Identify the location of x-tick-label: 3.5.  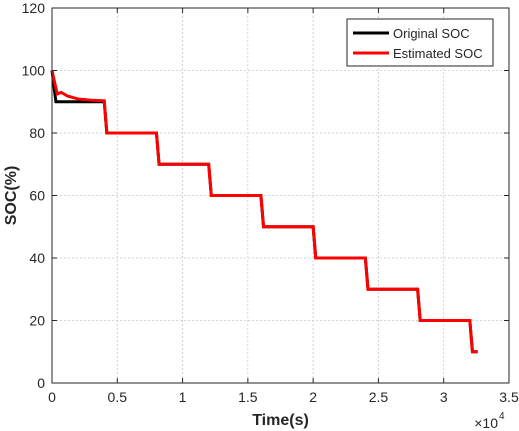
(509, 397).